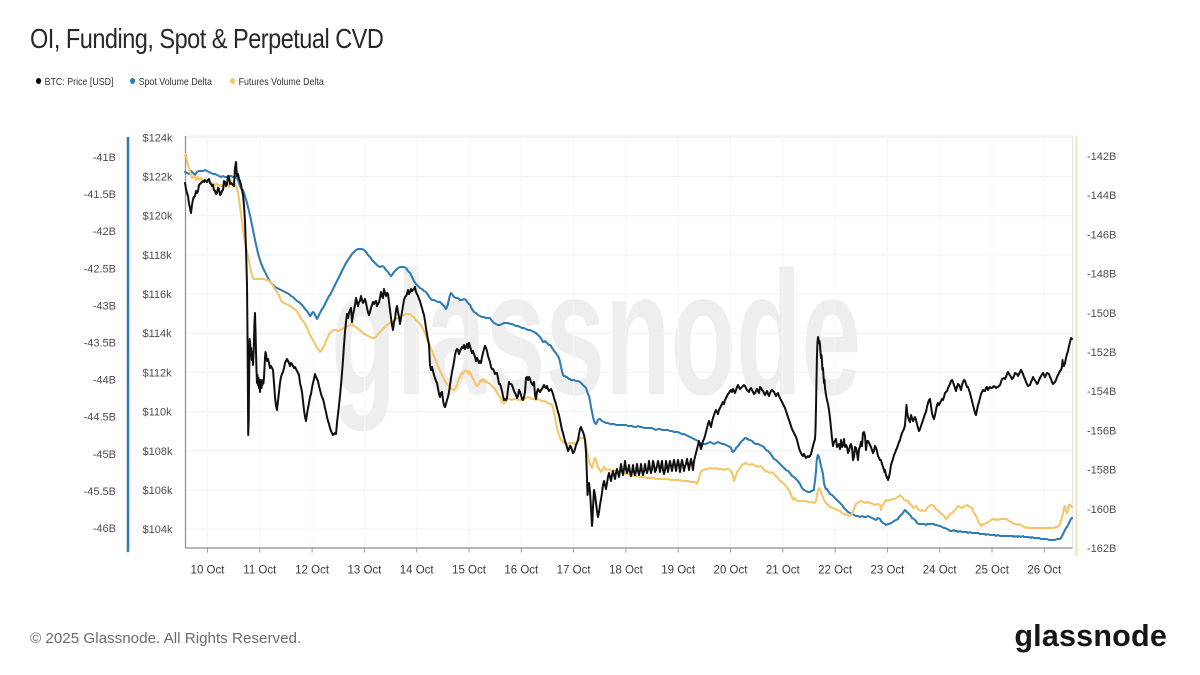  What do you see at coordinates (835, 571) in the screenshot?
I see `svg-text: 22 Oct` at bounding box center [835, 571].